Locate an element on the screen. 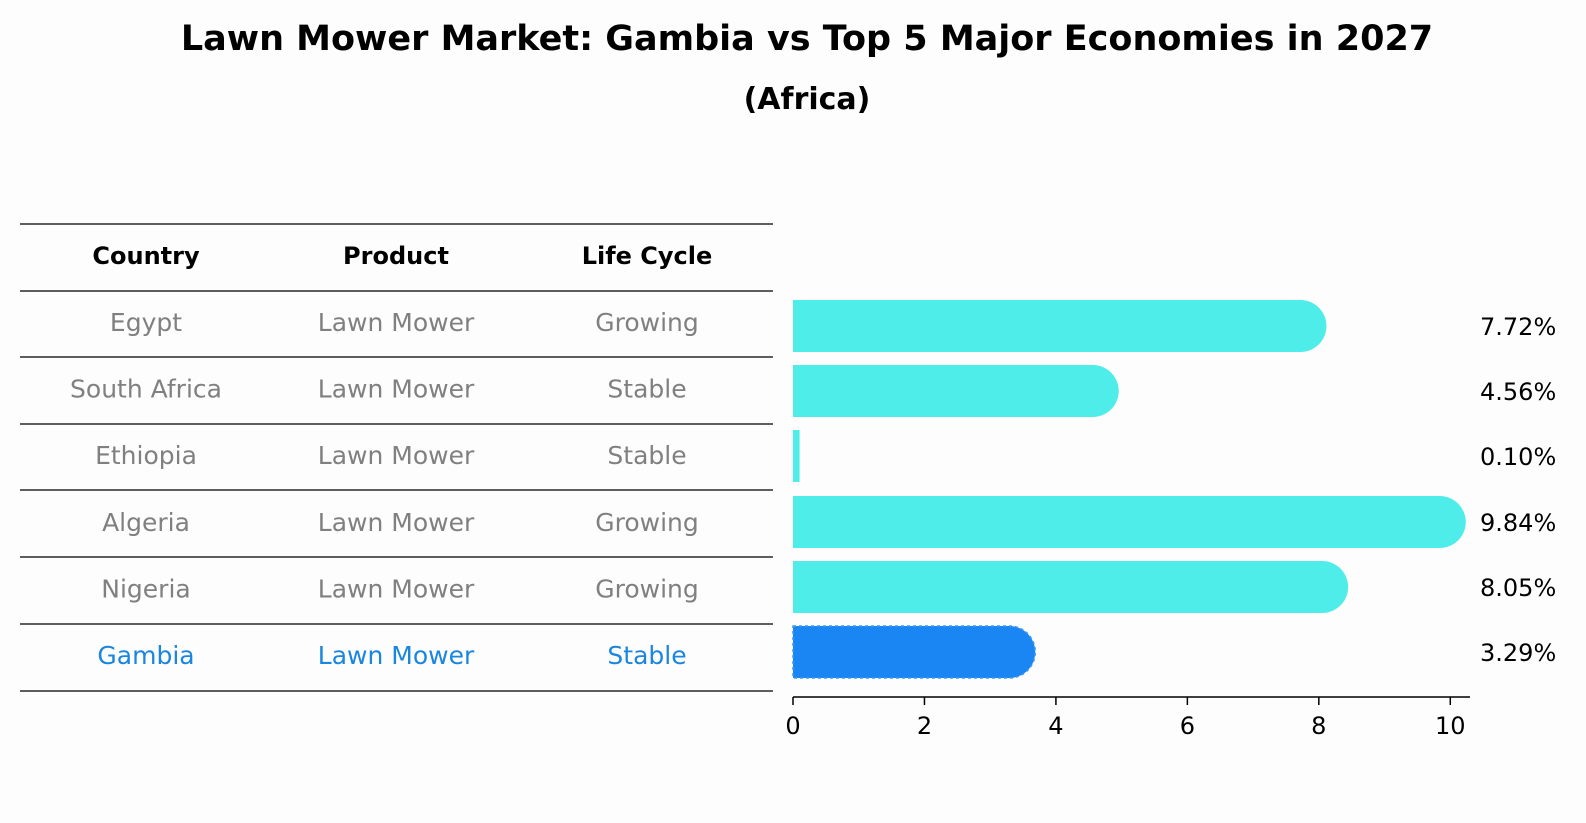  table-cell-country: Gambia is located at coordinates (145, 655).